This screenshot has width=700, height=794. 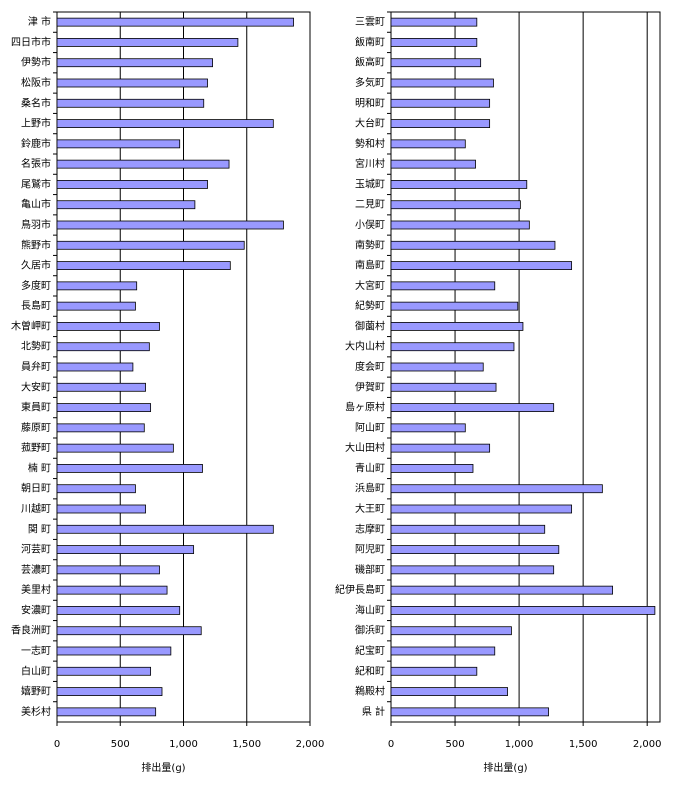 I want to click on y-tick-label: 大山田村, so click(x=365, y=447).